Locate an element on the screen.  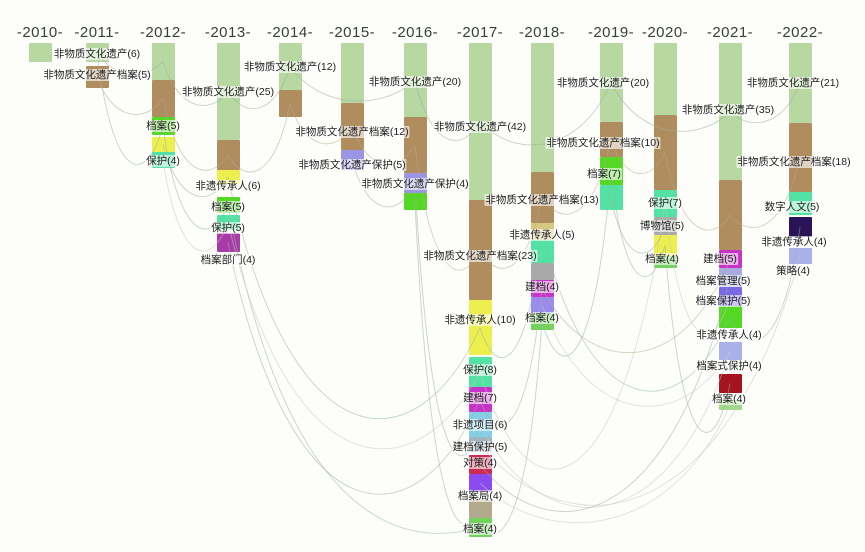
keyword-label: 建档(5) is located at coordinates (720, 259).